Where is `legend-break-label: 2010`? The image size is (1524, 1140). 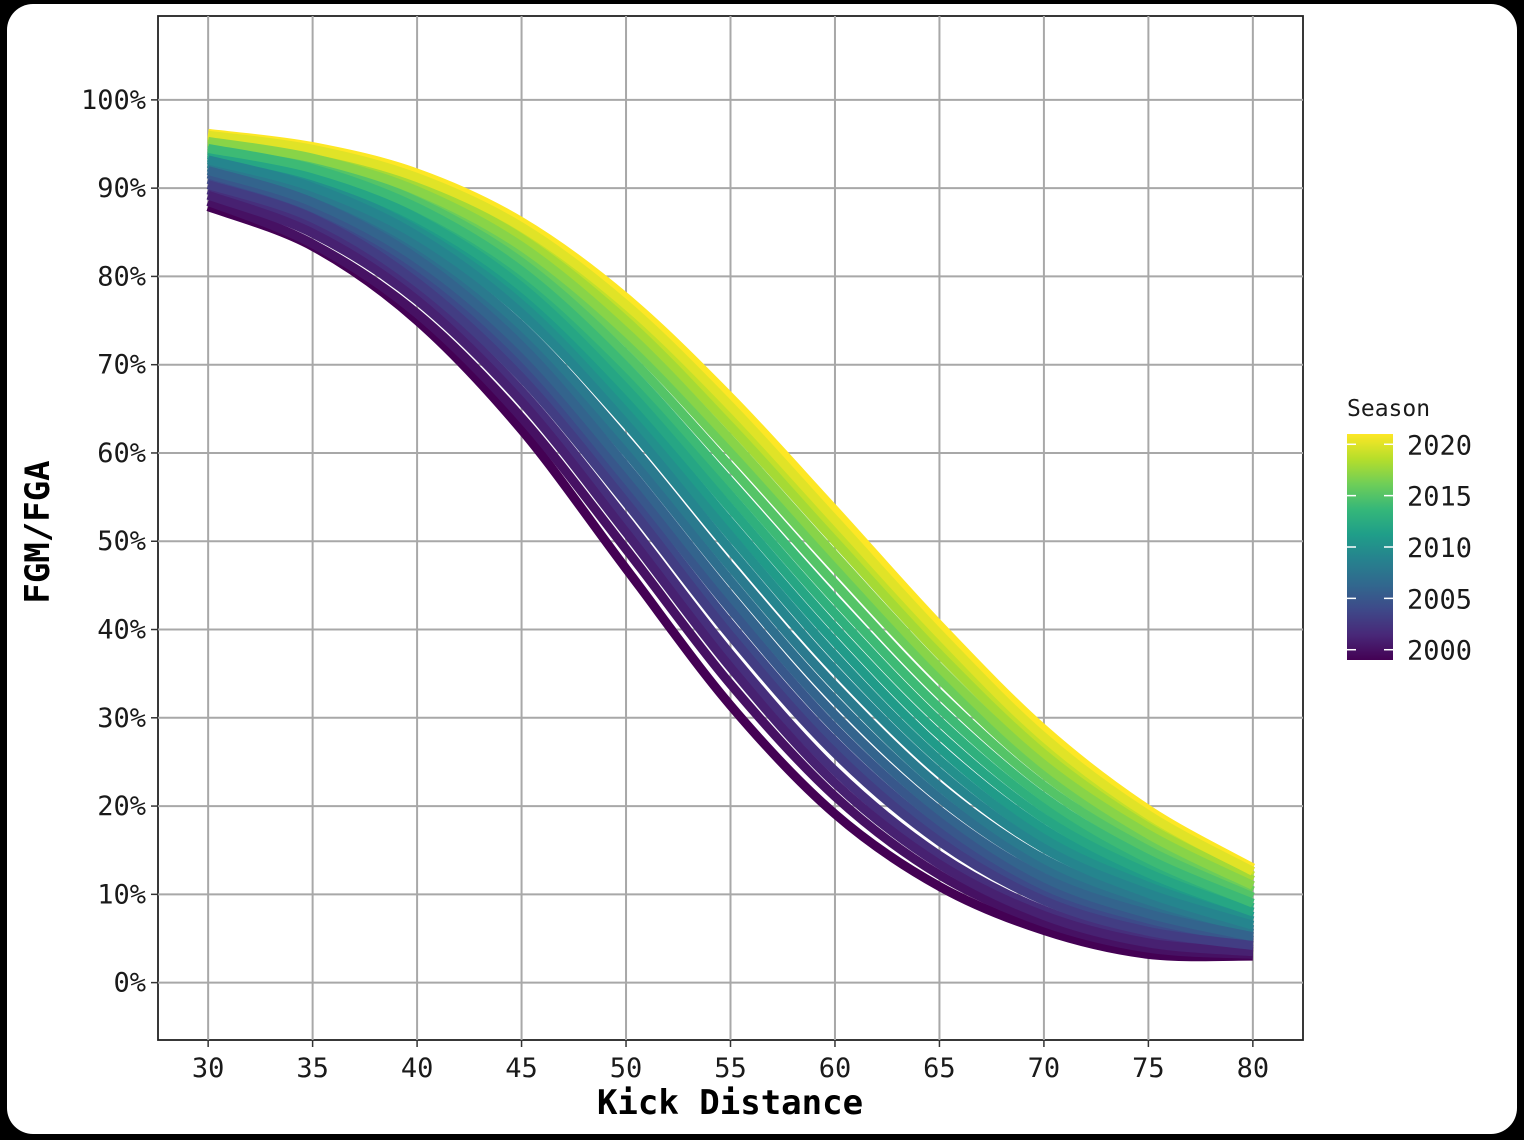
legend-break-label: 2010 is located at coordinates (1439, 548).